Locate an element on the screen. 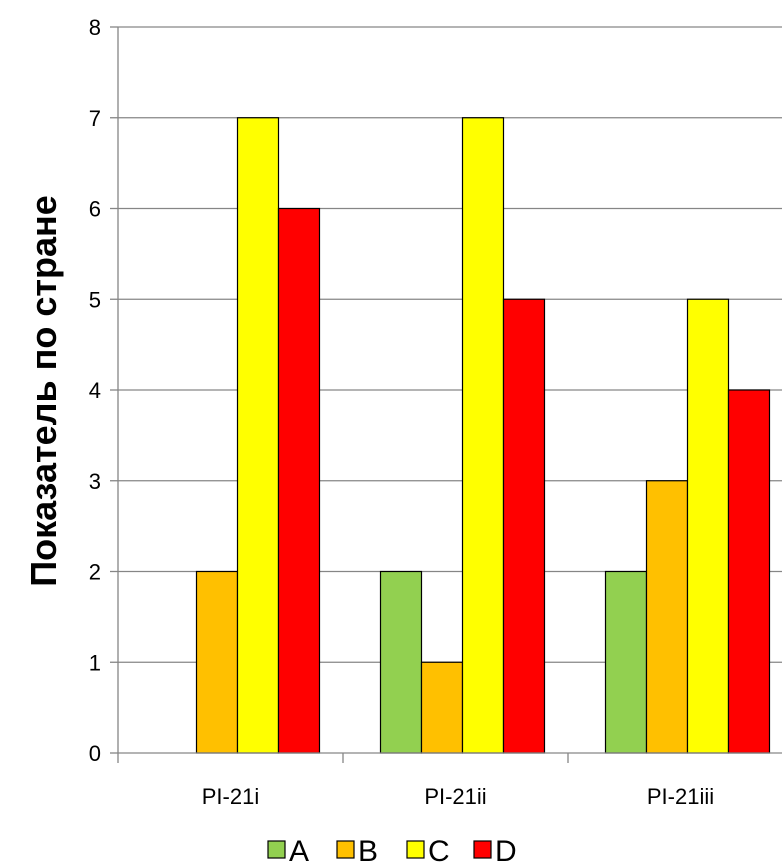  bar-D-PI-21iii is located at coordinates (749, 571).